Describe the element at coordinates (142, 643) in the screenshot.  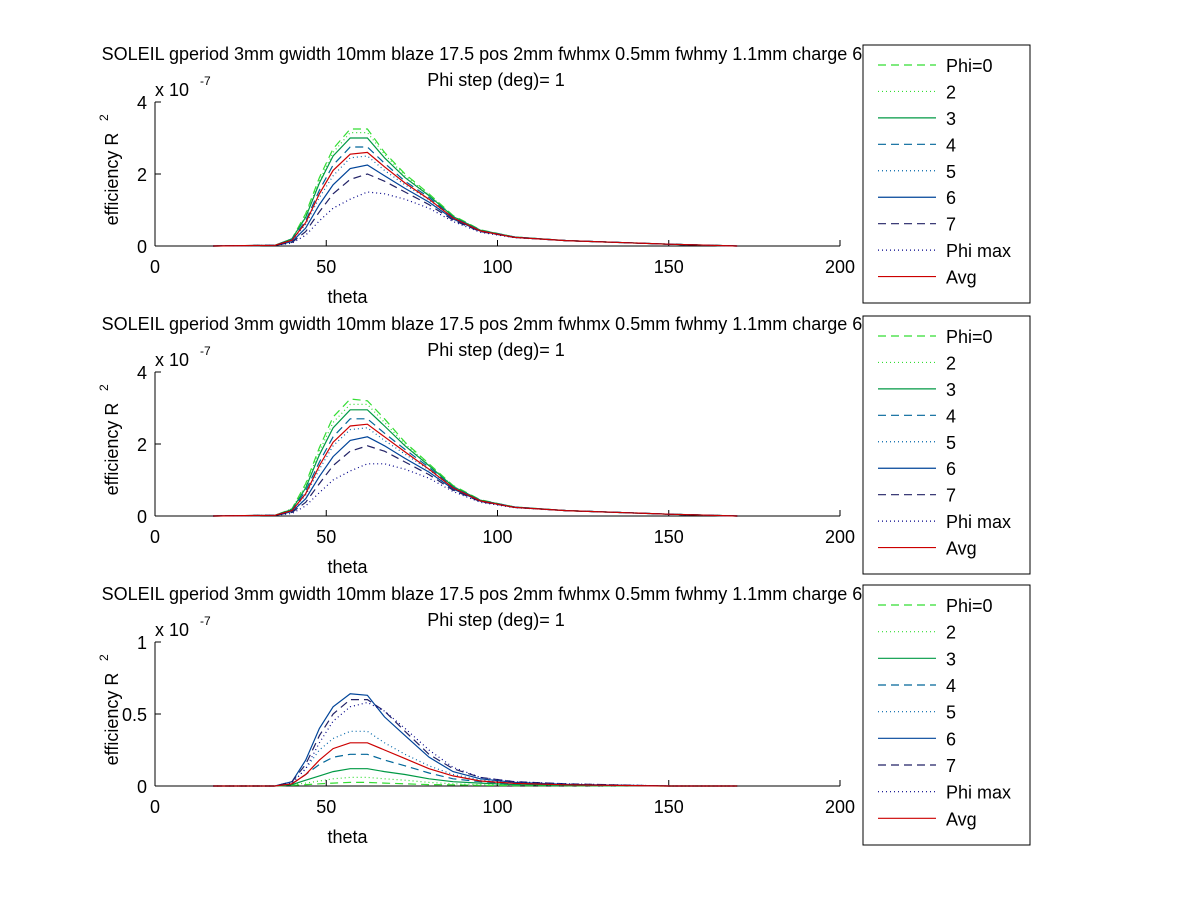
I see `y-tick-label: 1` at that location.